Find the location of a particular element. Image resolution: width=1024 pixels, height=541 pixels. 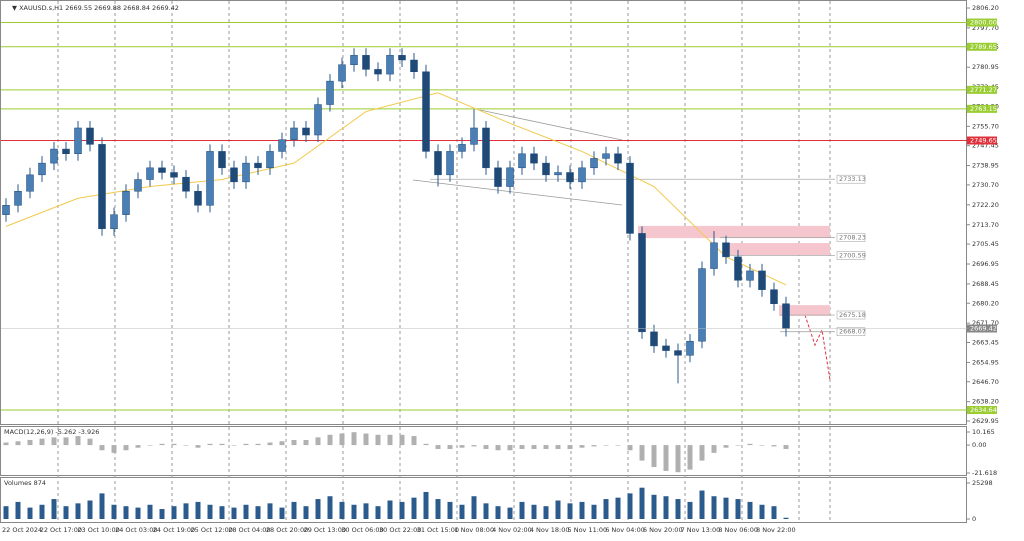

y-tick-label: 2722.20 is located at coordinates (985, 205).